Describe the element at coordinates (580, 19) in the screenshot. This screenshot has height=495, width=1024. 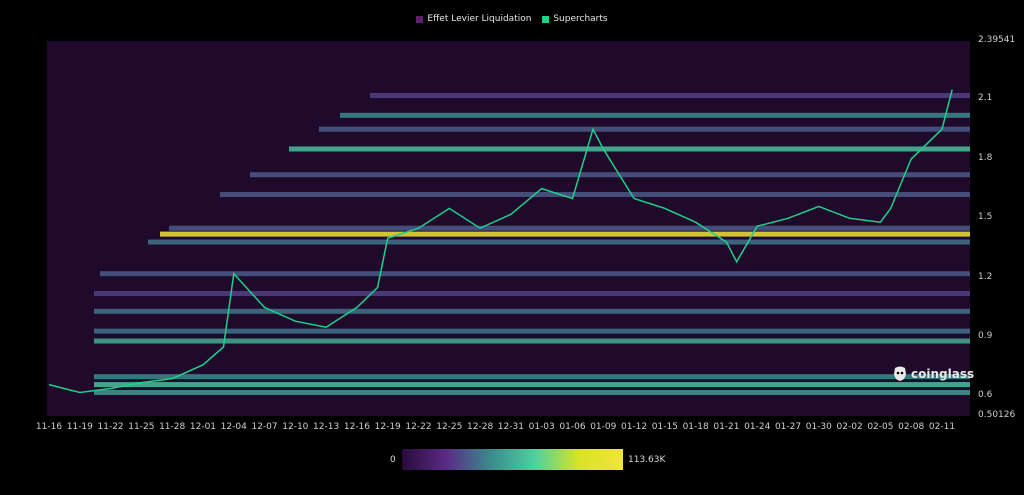
I see `legend-label-supercharts: Supercharts` at that location.